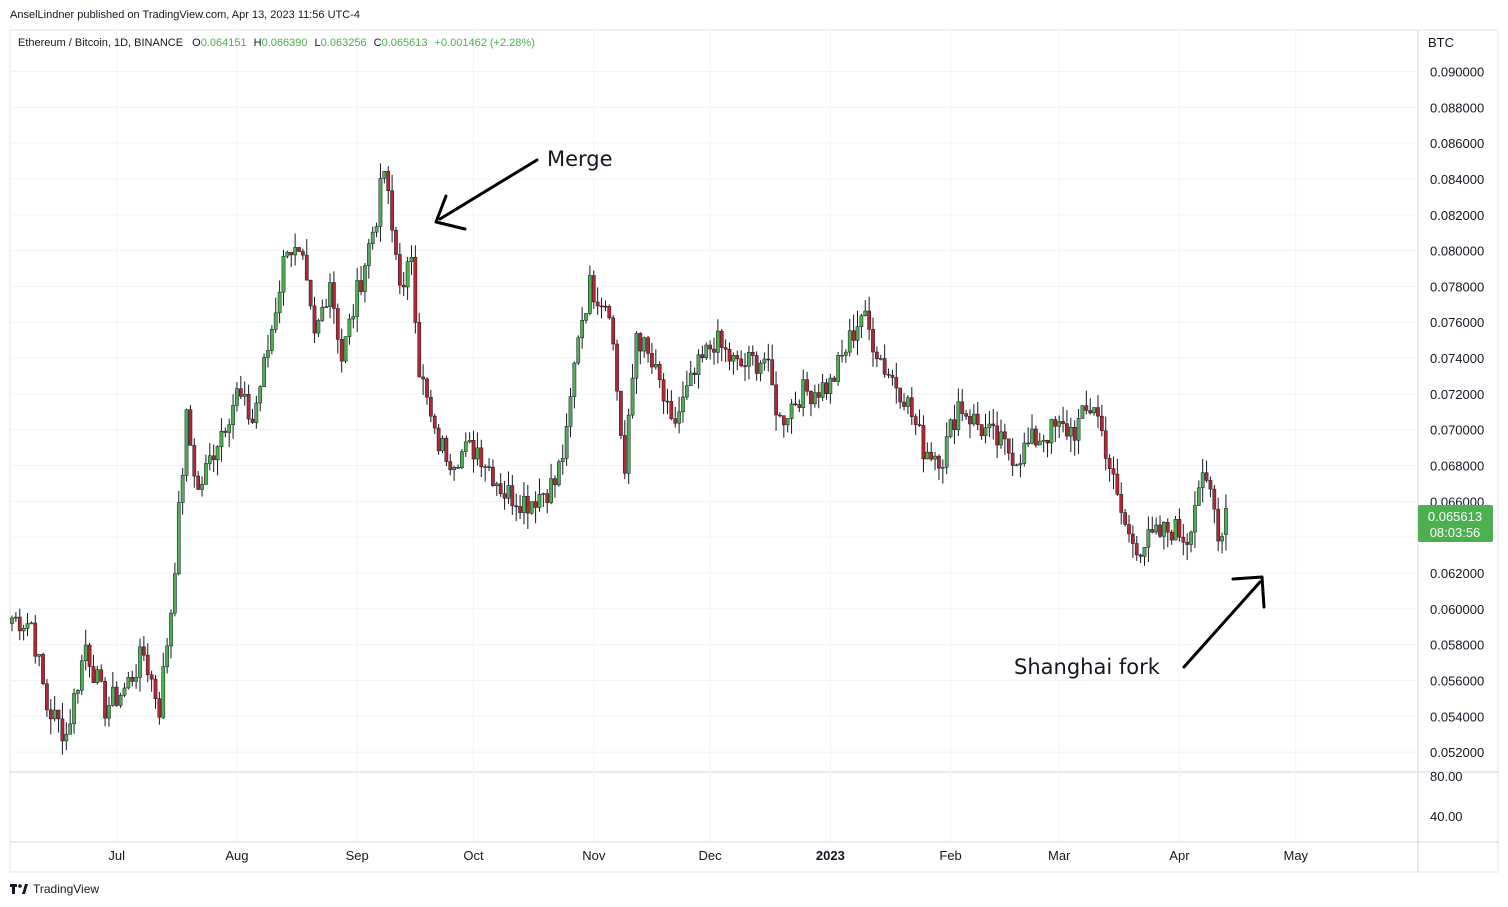 Image resolution: width=1508 pixels, height=907 pixels. Describe the element at coordinates (19, 889) in the screenshot. I see `tradingview-logo-icon` at that location.